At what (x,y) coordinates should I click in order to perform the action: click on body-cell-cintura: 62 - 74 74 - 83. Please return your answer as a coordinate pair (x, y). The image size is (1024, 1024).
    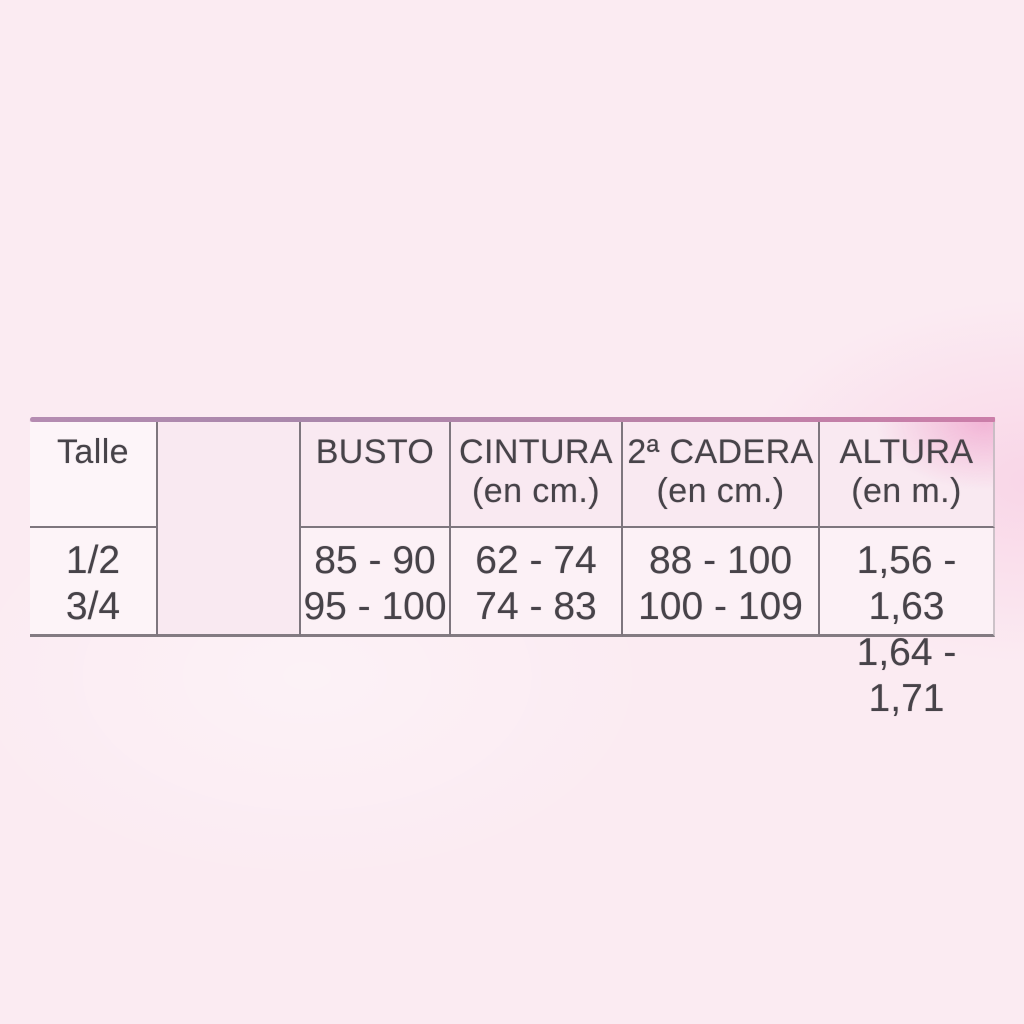
    Looking at the image, I should click on (537, 582).